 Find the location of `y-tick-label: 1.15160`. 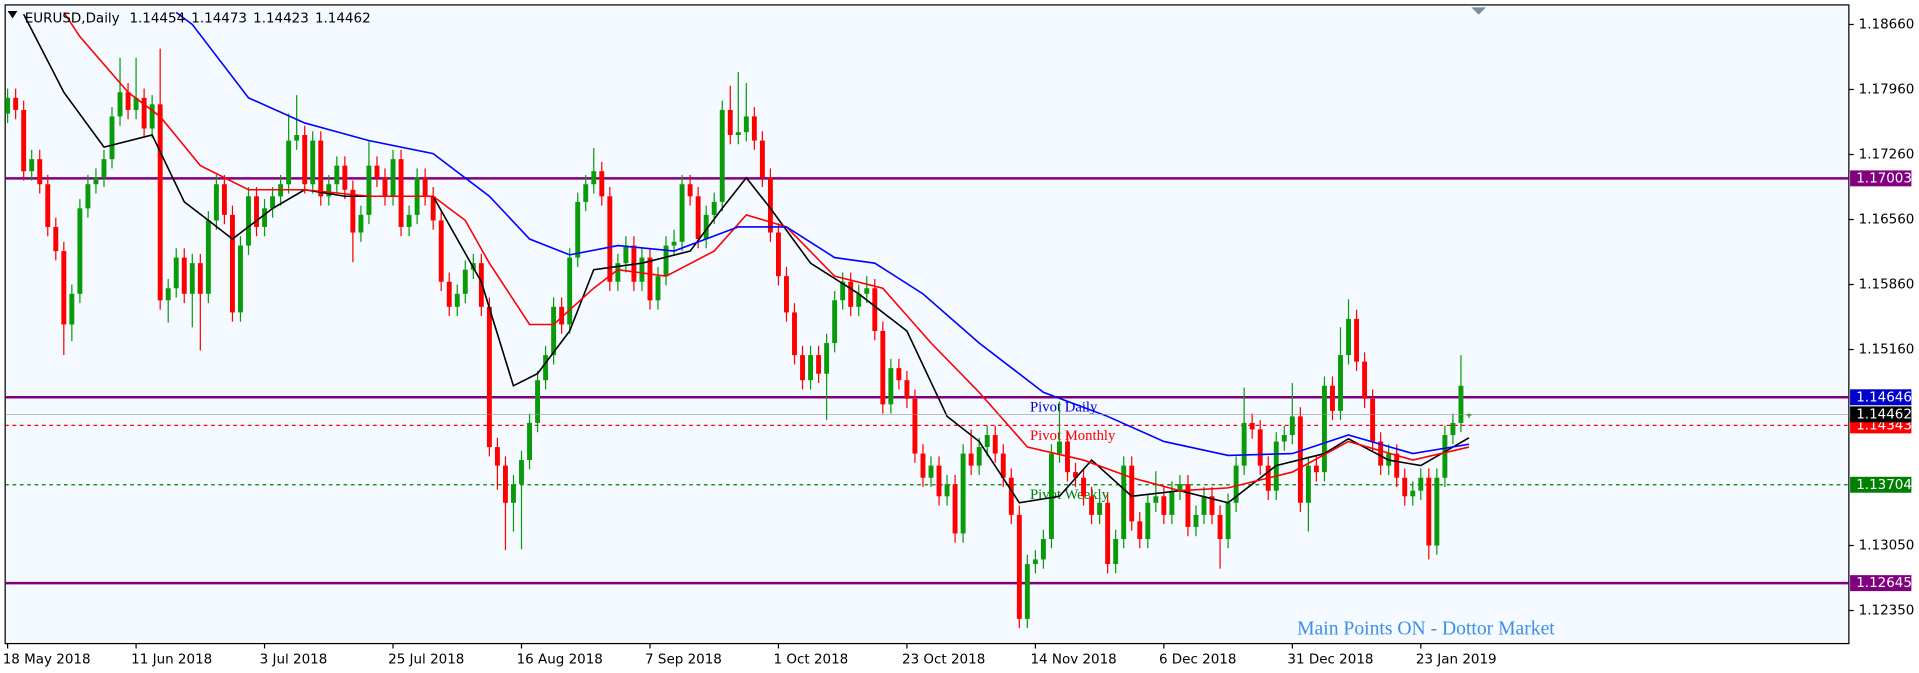

y-tick-label: 1.15160 is located at coordinates (1887, 350).